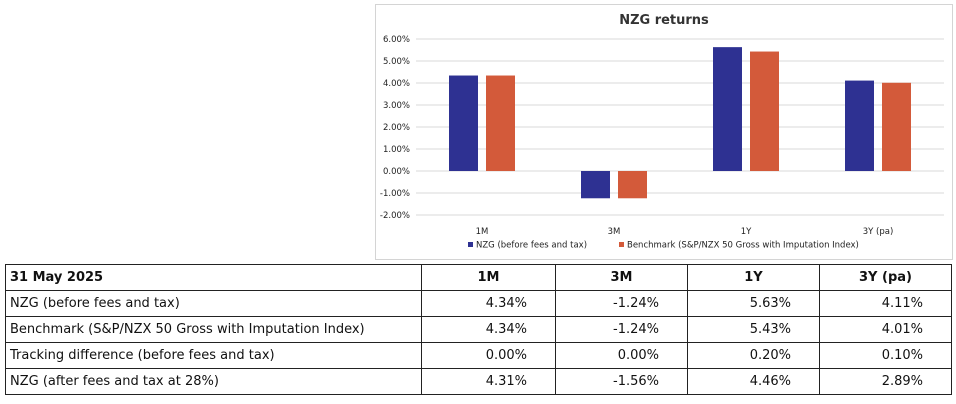  I want to click on table-cell: 5.43%, so click(753, 329).